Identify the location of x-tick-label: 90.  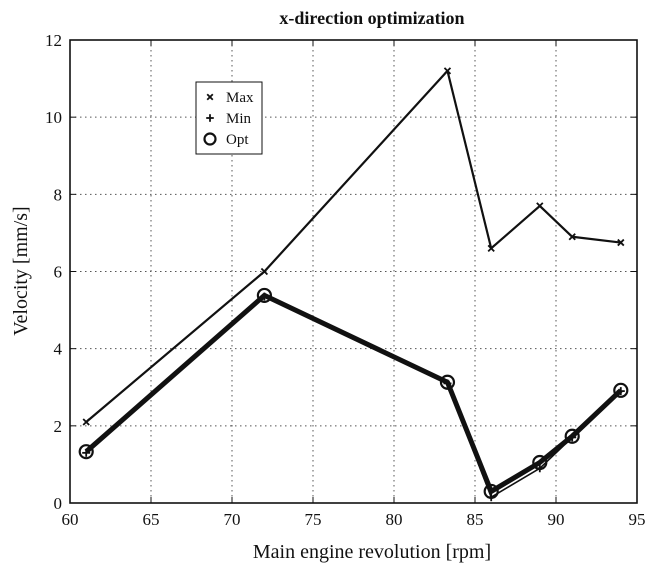
(556, 519).